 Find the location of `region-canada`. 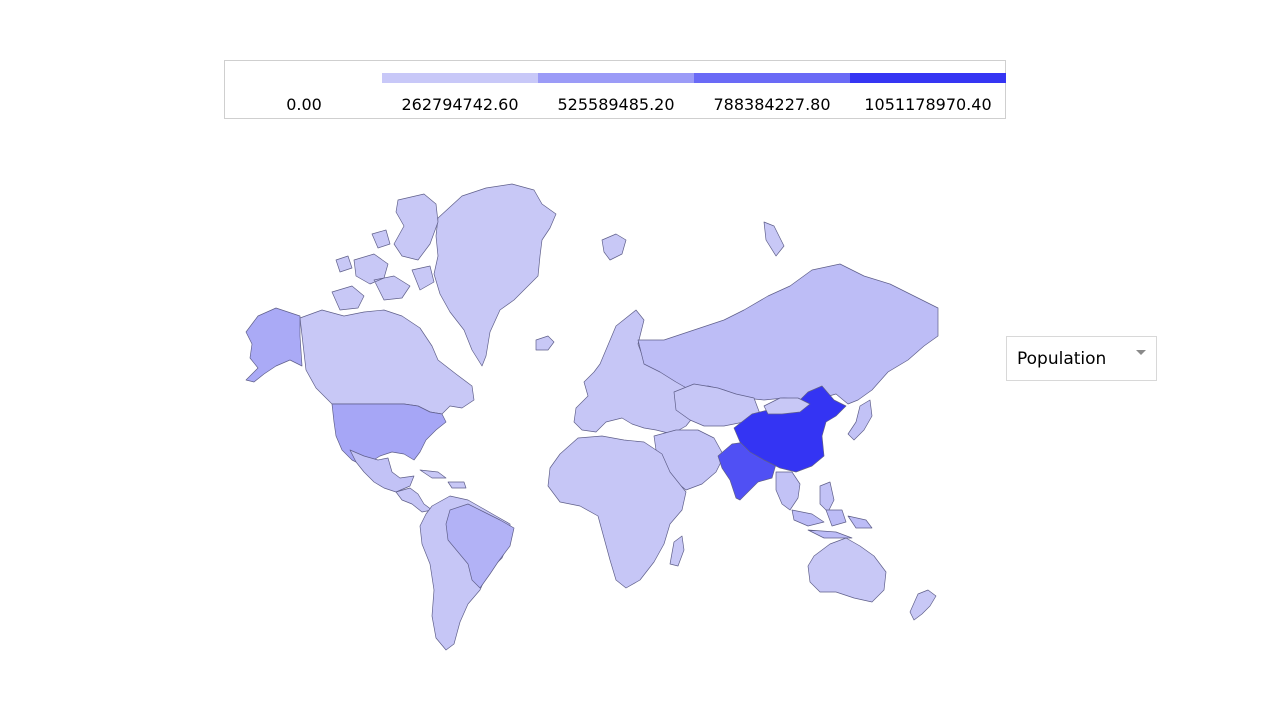

region-canada is located at coordinates (387, 362).